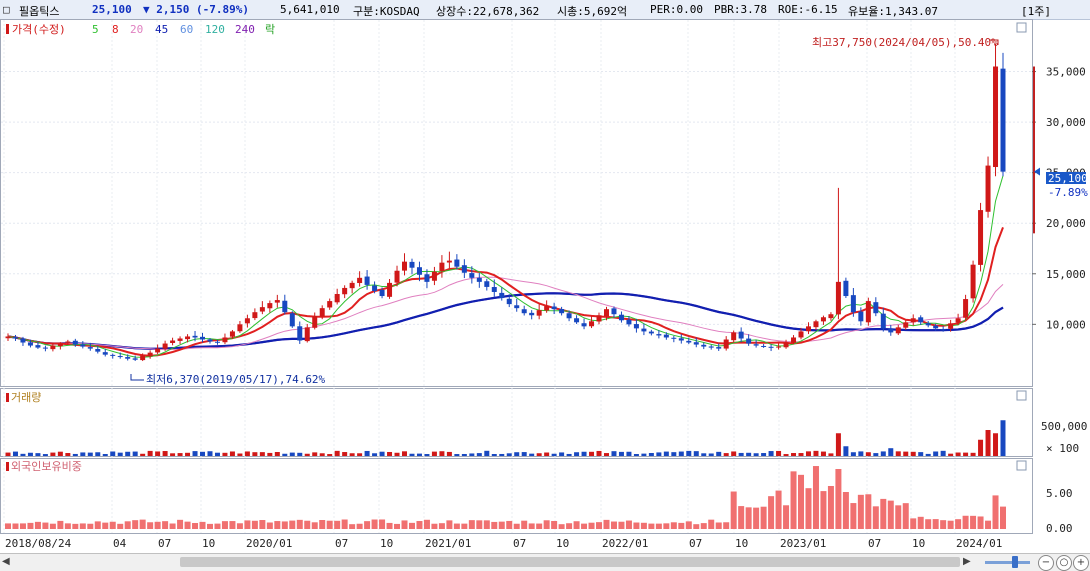 The width and height of the screenshot is (1090, 571). What do you see at coordinates (46, 466) in the screenshot?
I see `foreign-title: 외국인보유비중` at bounding box center [46, 466].